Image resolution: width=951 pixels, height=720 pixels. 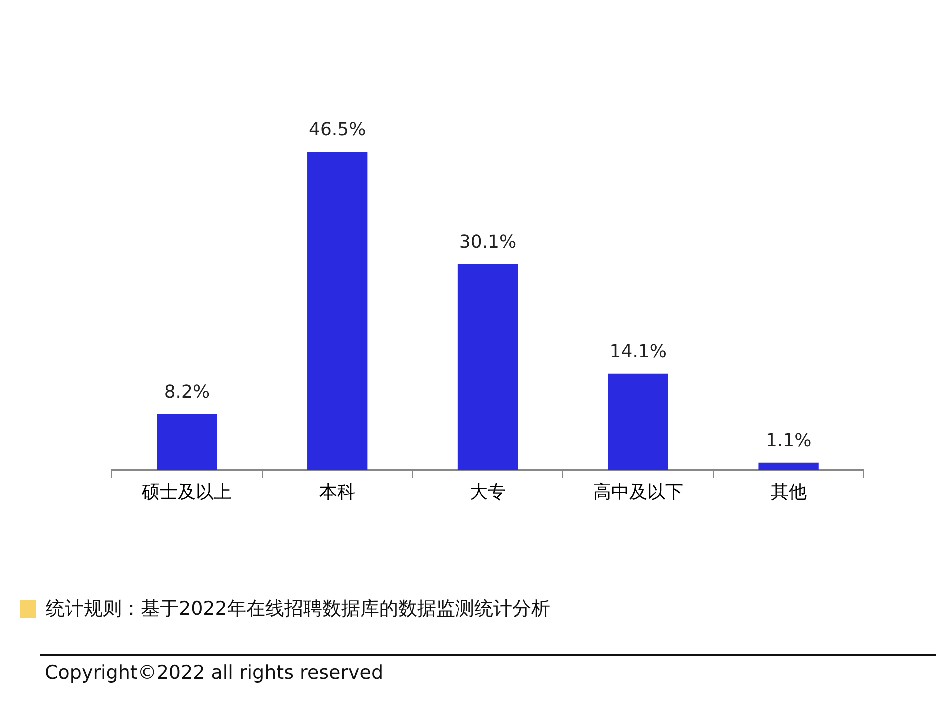 I want to click on data-label: 46.5%, so click(x=337, y=130).